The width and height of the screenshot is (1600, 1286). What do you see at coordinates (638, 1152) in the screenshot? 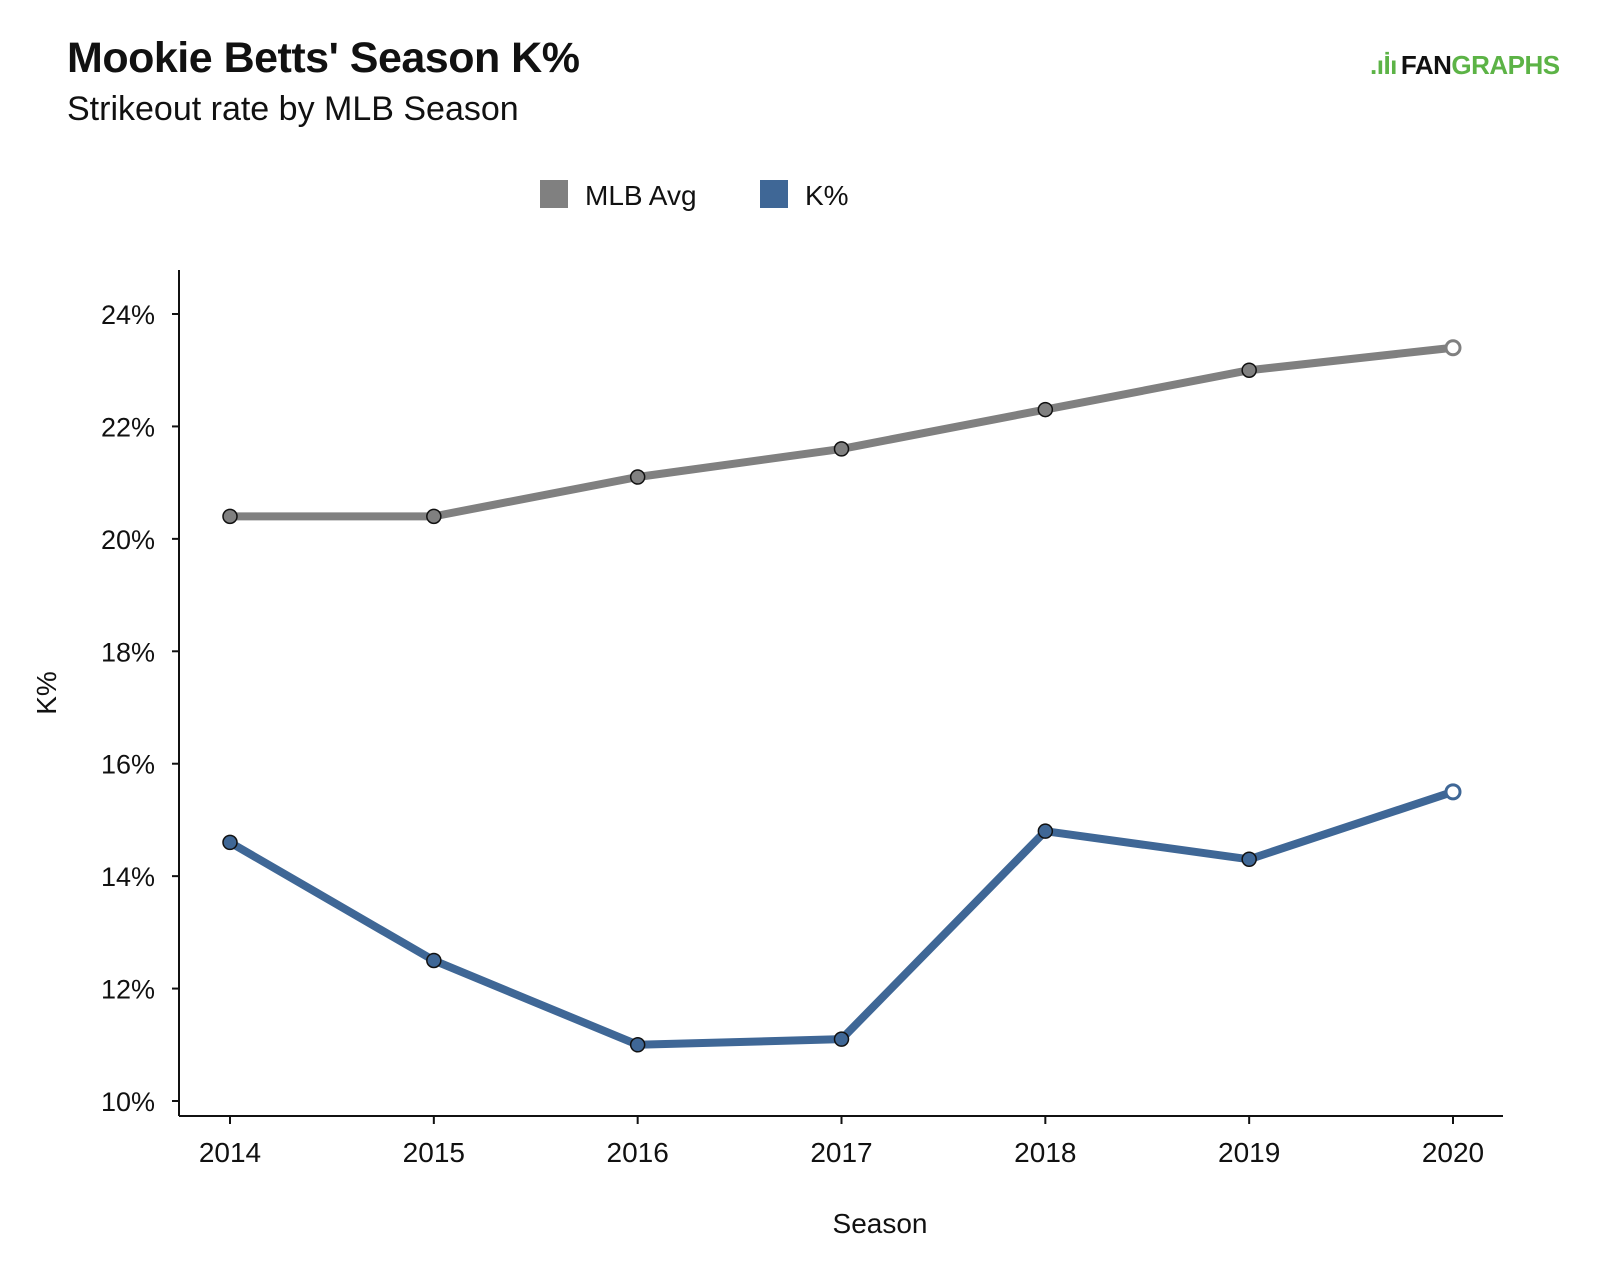
I see `x-tick-label: 2016` at bounding box center [638, 1152].